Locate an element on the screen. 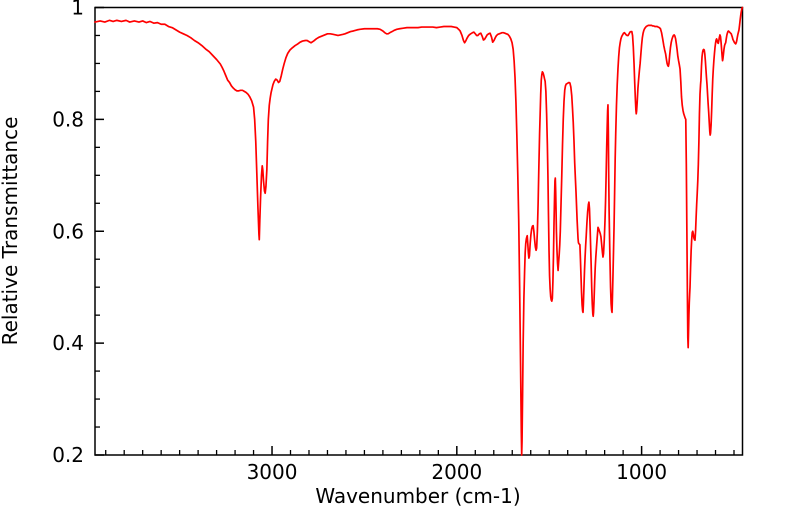  x-tick-label: 1000 is located at coordinates (641, 472).